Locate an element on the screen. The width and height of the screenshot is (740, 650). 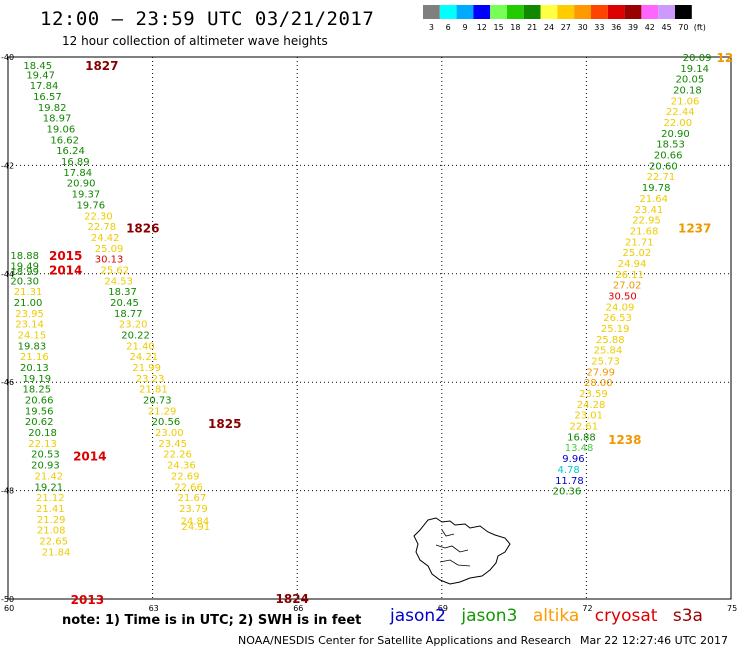
satellite-cryosat: cryosat is located at coordinates (626, 616).